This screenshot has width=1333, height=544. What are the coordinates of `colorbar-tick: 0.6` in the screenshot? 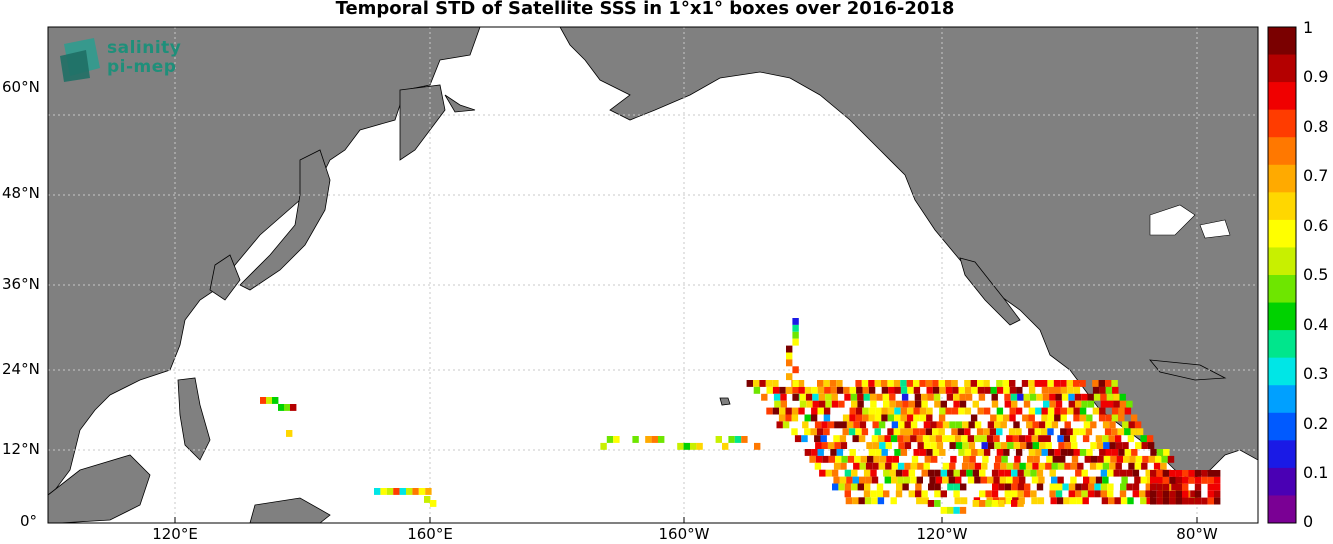 It's located at (1316, 225).